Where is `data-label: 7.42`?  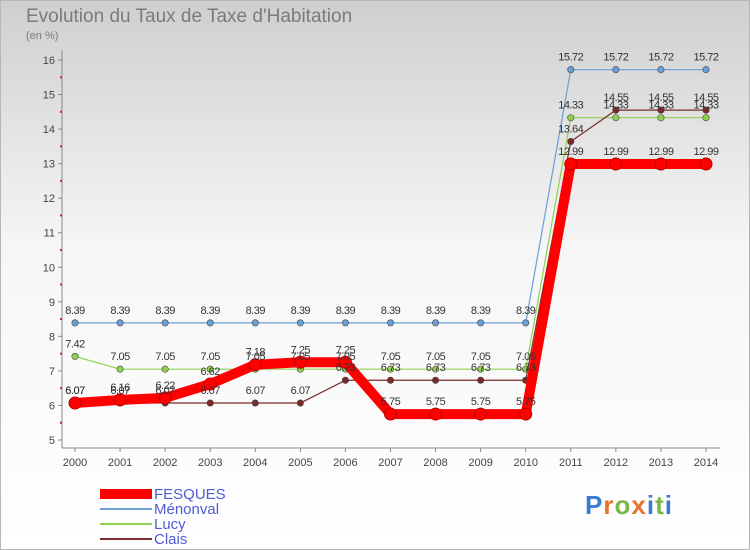 data-label: 7.42 is located at coordinates (75, 344).